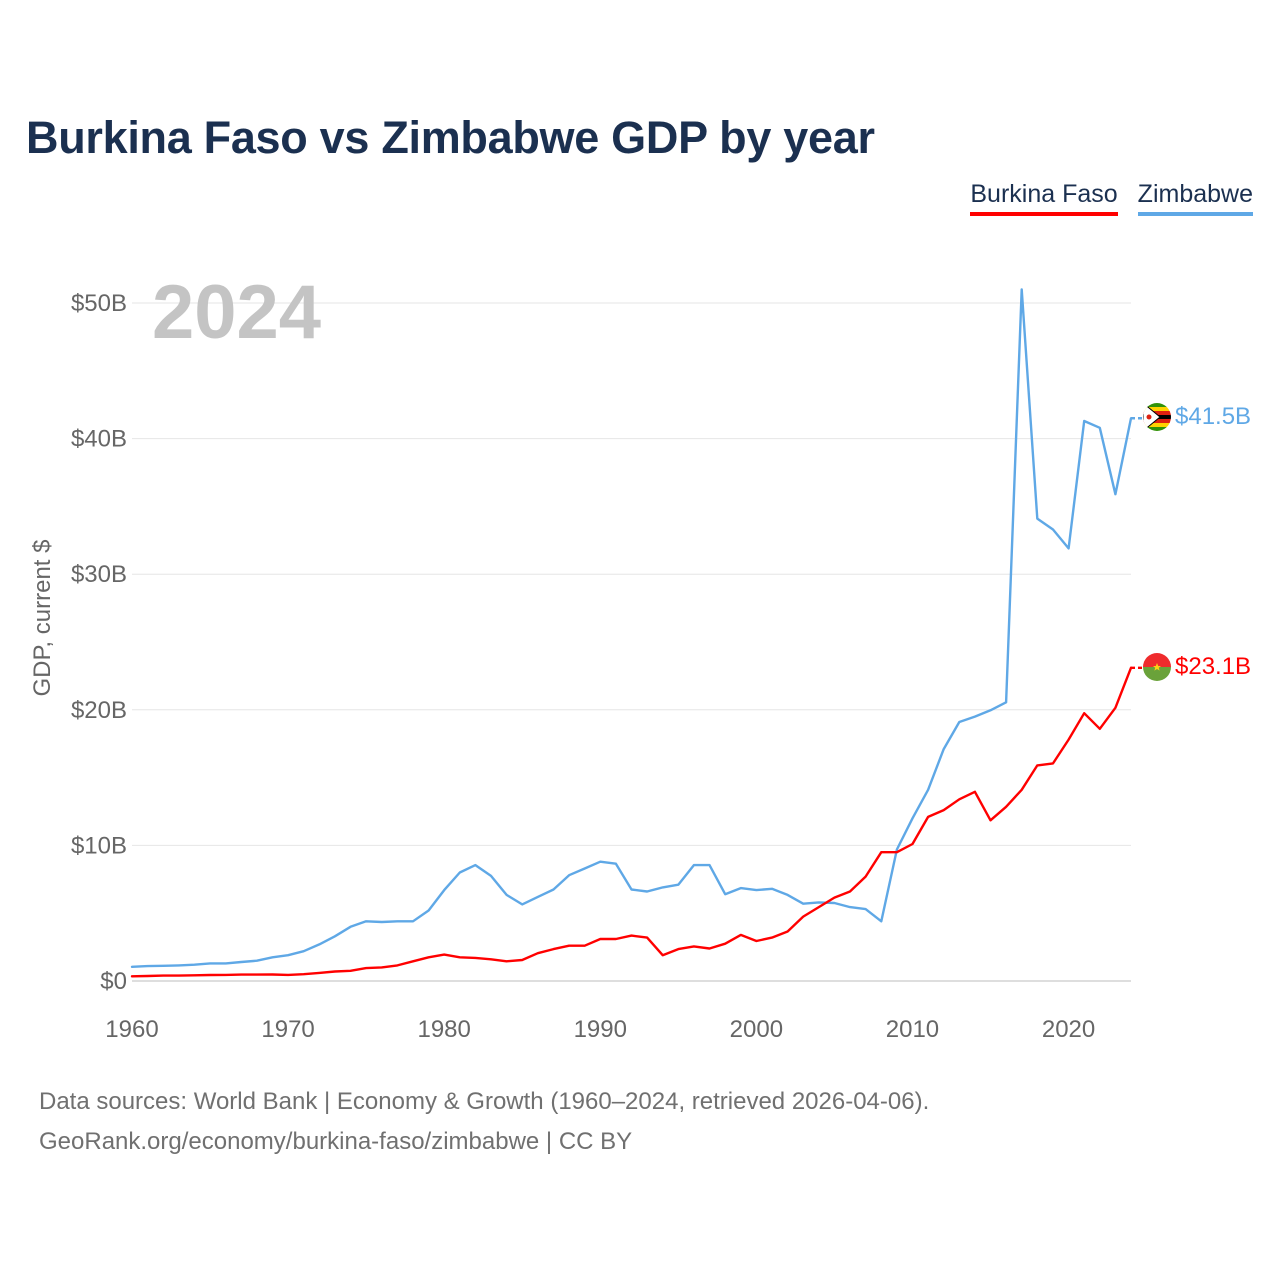  Describe the element at coordinates (287, 1029) in the screenshot. I see `x-tick-label: 1970` at that location.